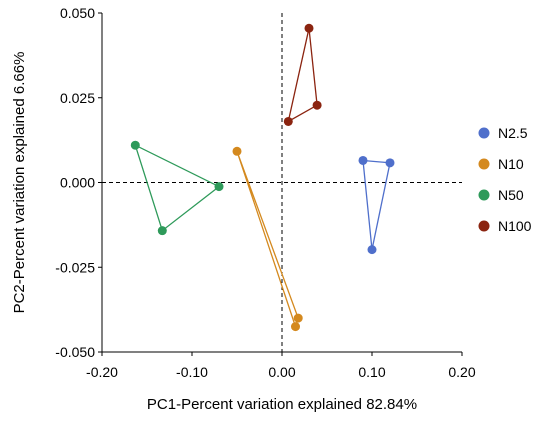 This screenshot has height=426, width=550. What do you see at coordinates (511, 195) in the screenshot?
I see `legend-label-n50: N50` at bounding box center [511, 195].